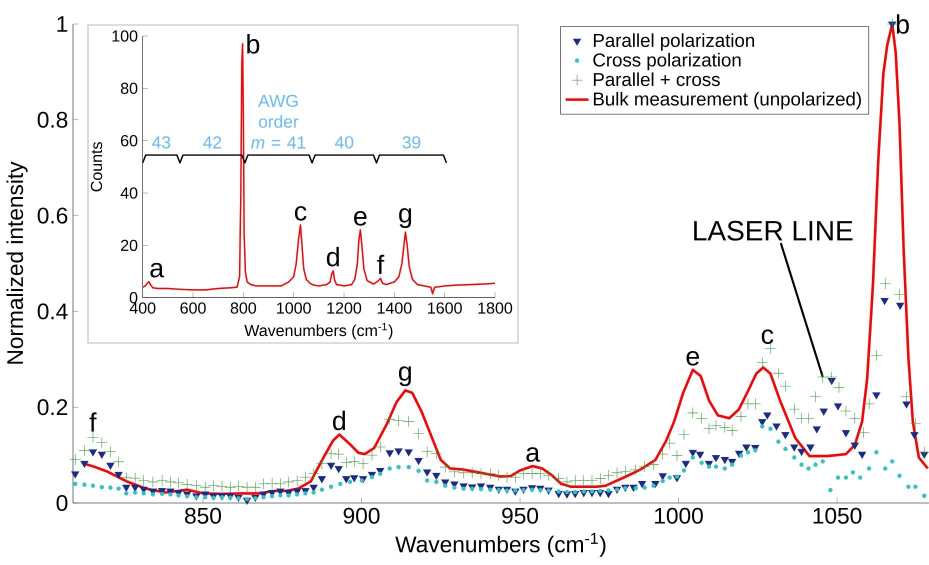 The height and width of the screenshot is (565, 929). I want to click on y-tick-label: 0.4, so click(53, 311).